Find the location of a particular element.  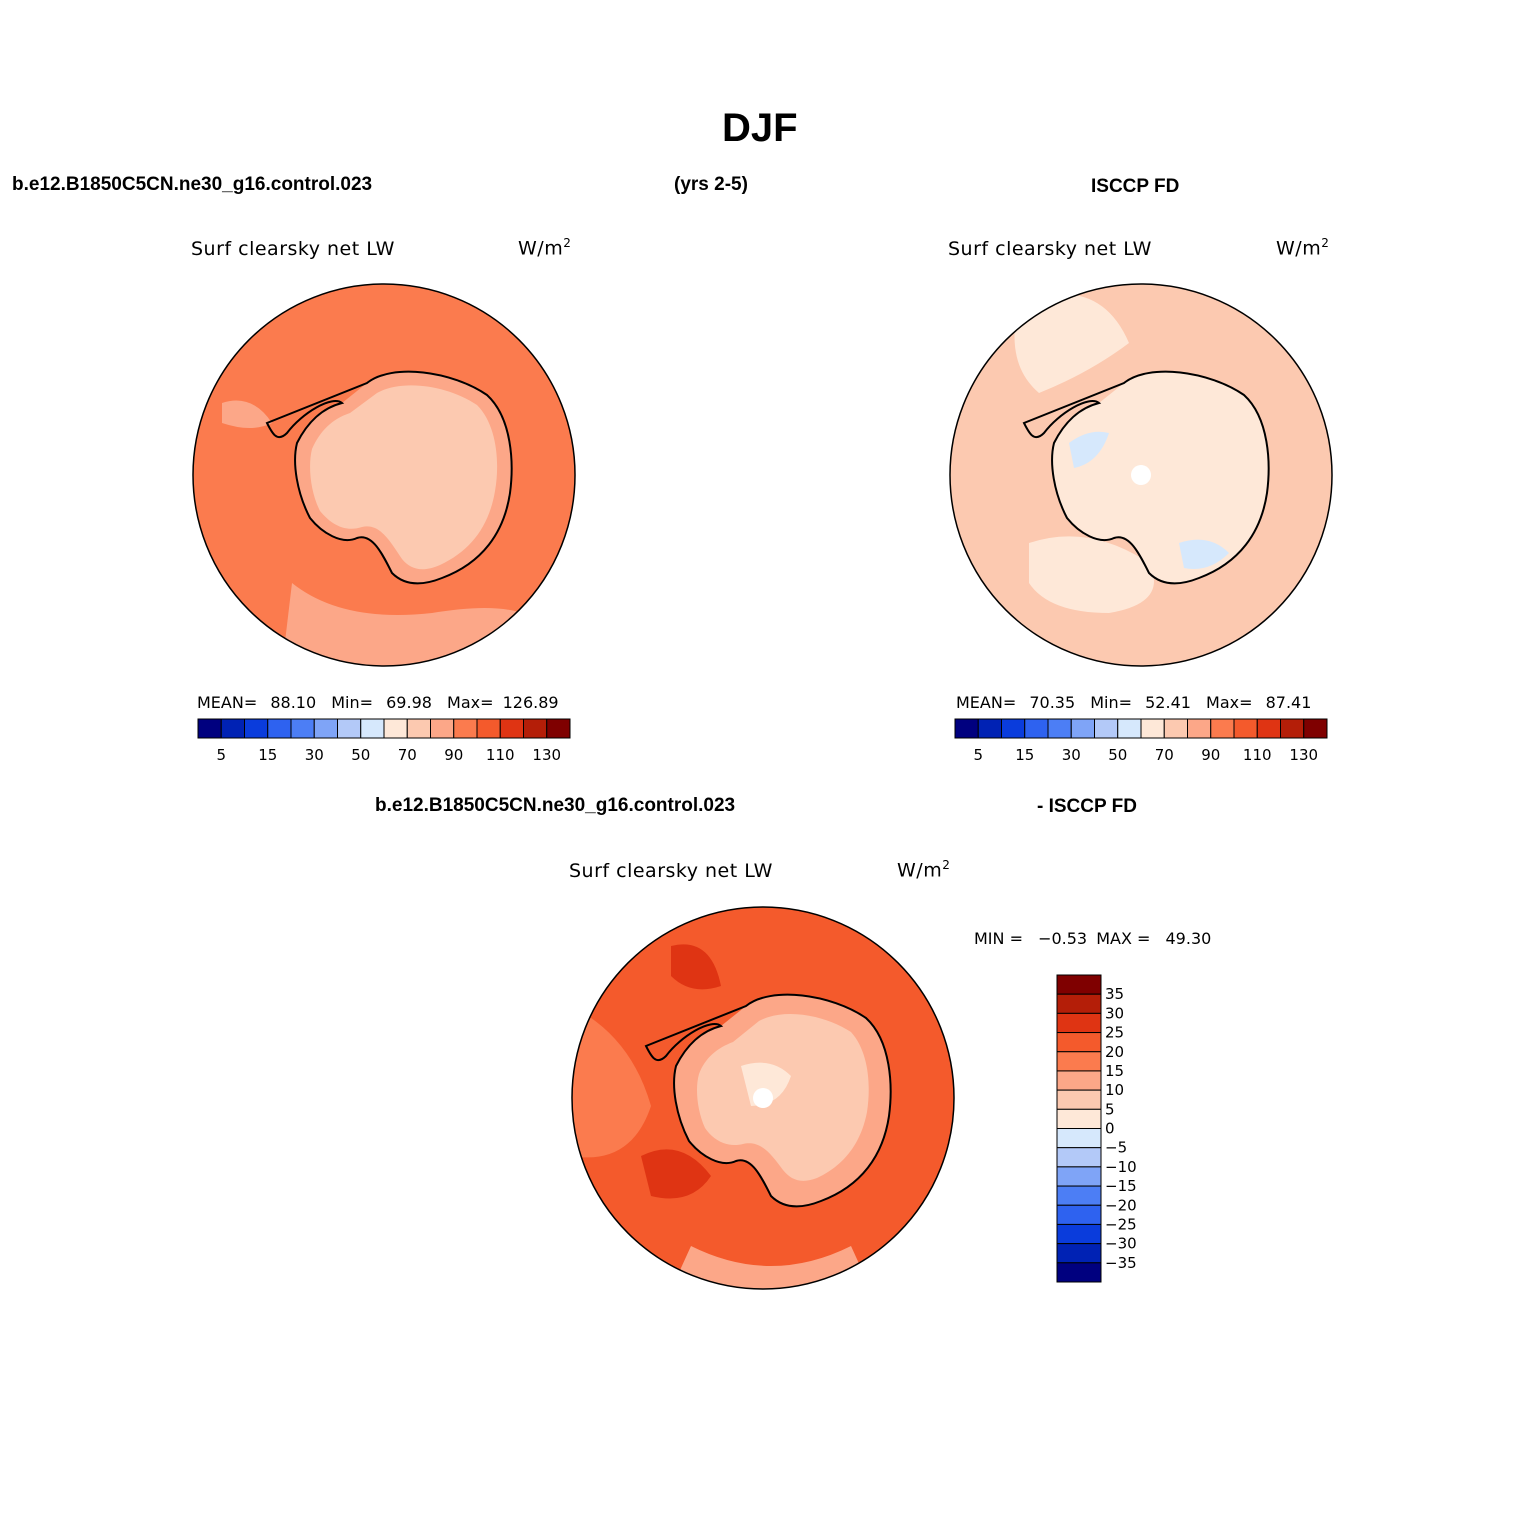

model-colorbar-tick-label: 70 is located at coordinates (407, 755).